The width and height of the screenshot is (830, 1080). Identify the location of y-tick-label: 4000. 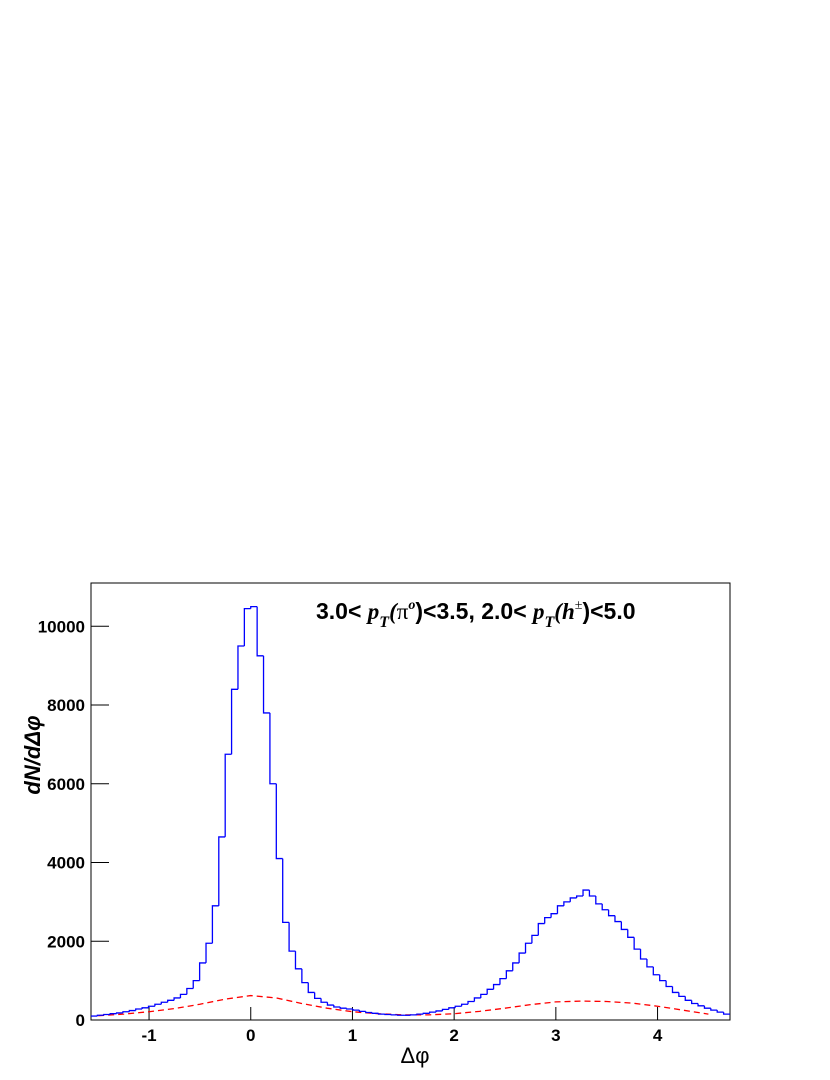
(66, 863).